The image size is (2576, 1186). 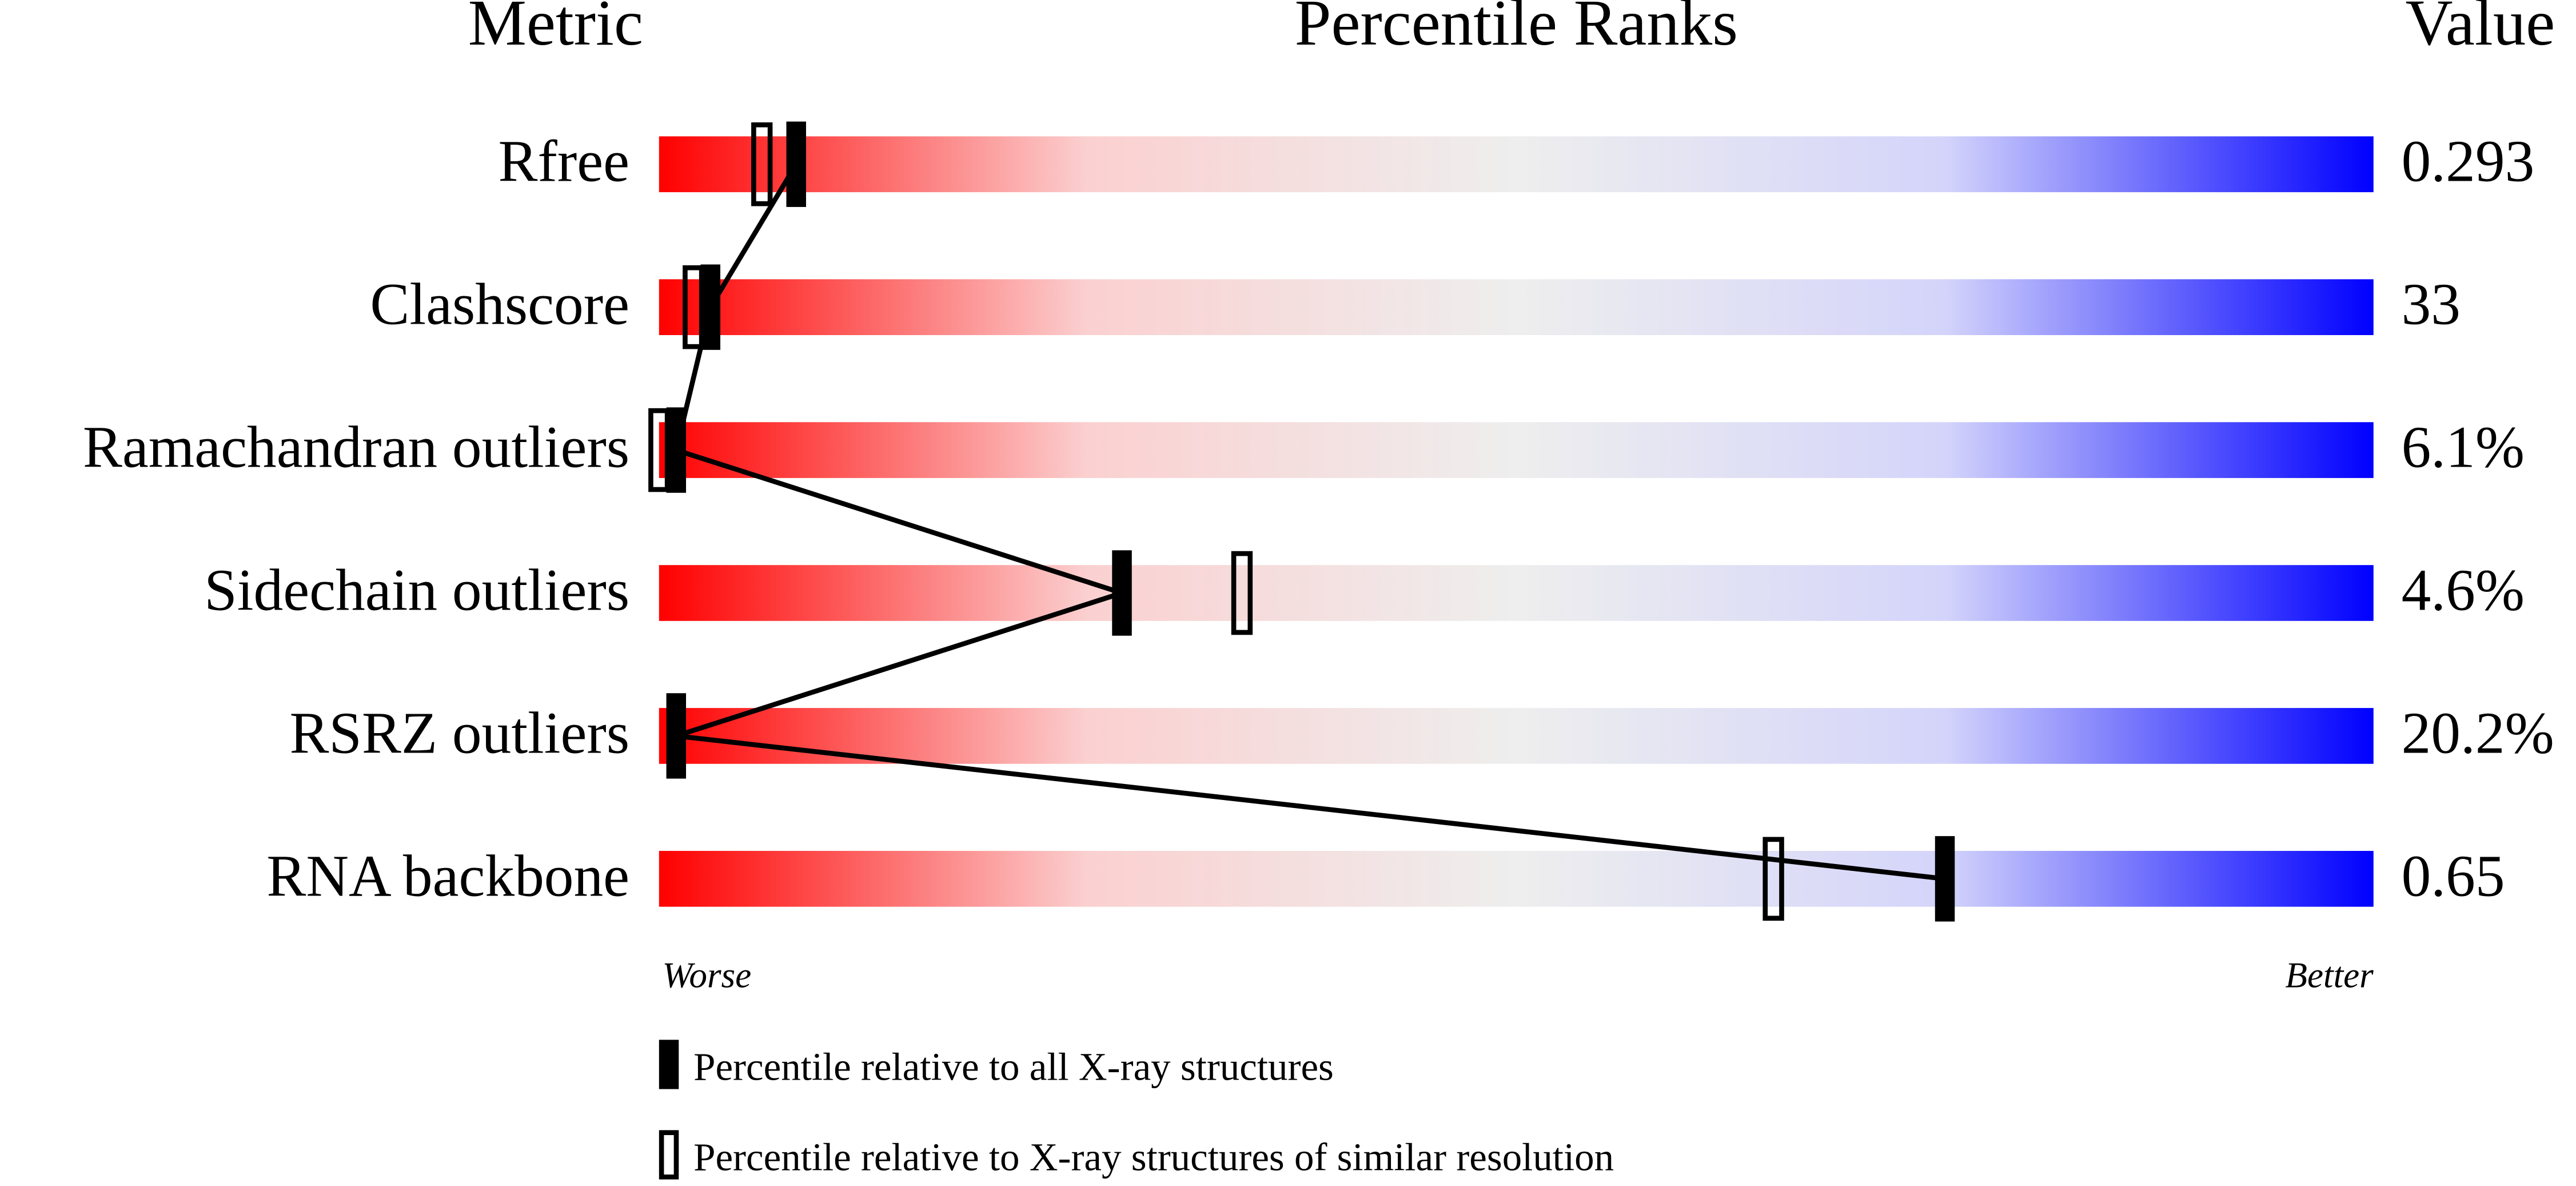 I want to click on metric-value: 33, so click(x=2431, y=304).